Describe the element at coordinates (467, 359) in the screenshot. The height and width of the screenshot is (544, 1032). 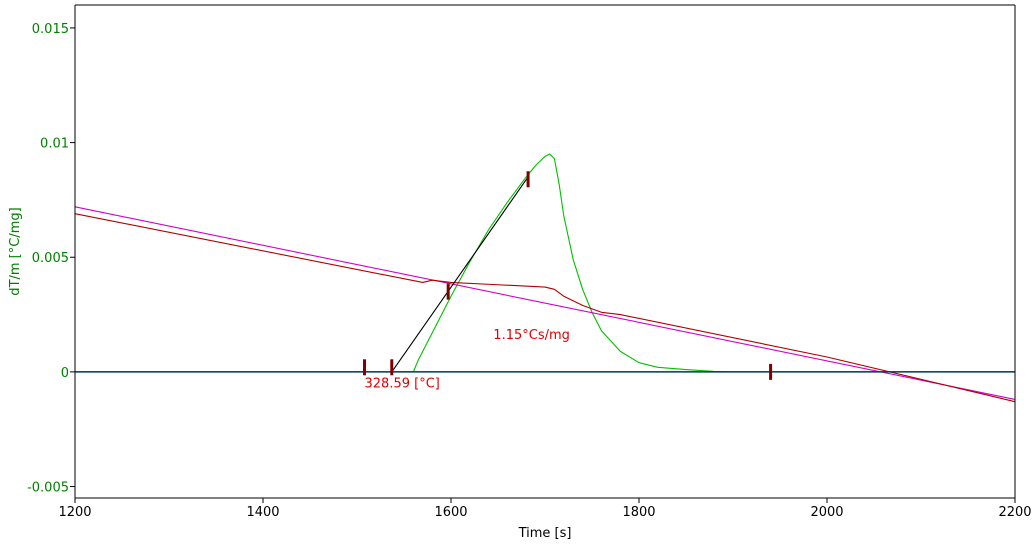
I see `annotation-layer: 1.15°Cs/mg 328.59 [°C]` at that location.